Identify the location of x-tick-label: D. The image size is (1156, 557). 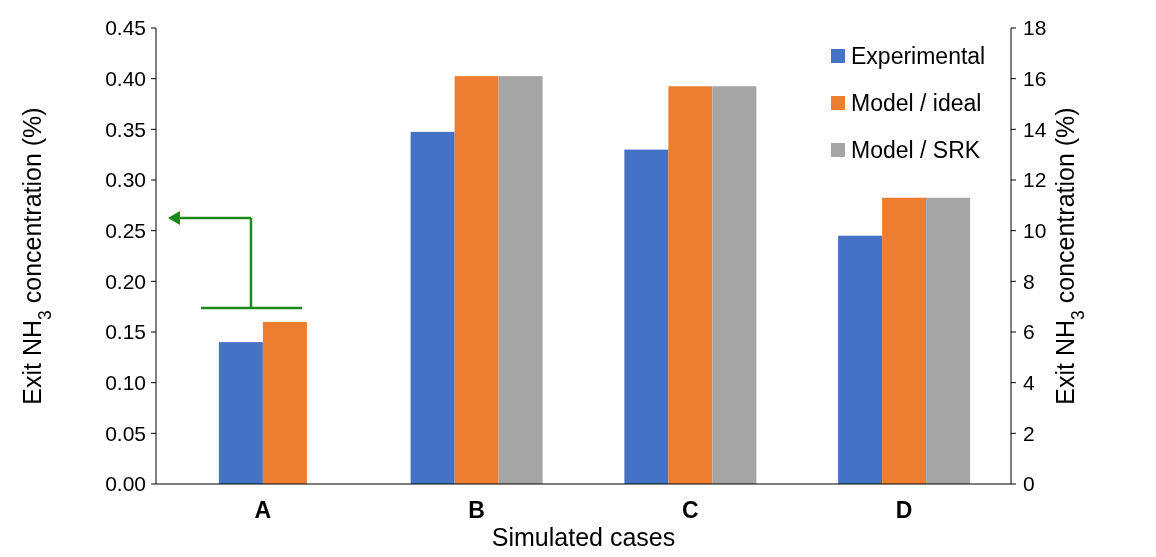
(904, 510).